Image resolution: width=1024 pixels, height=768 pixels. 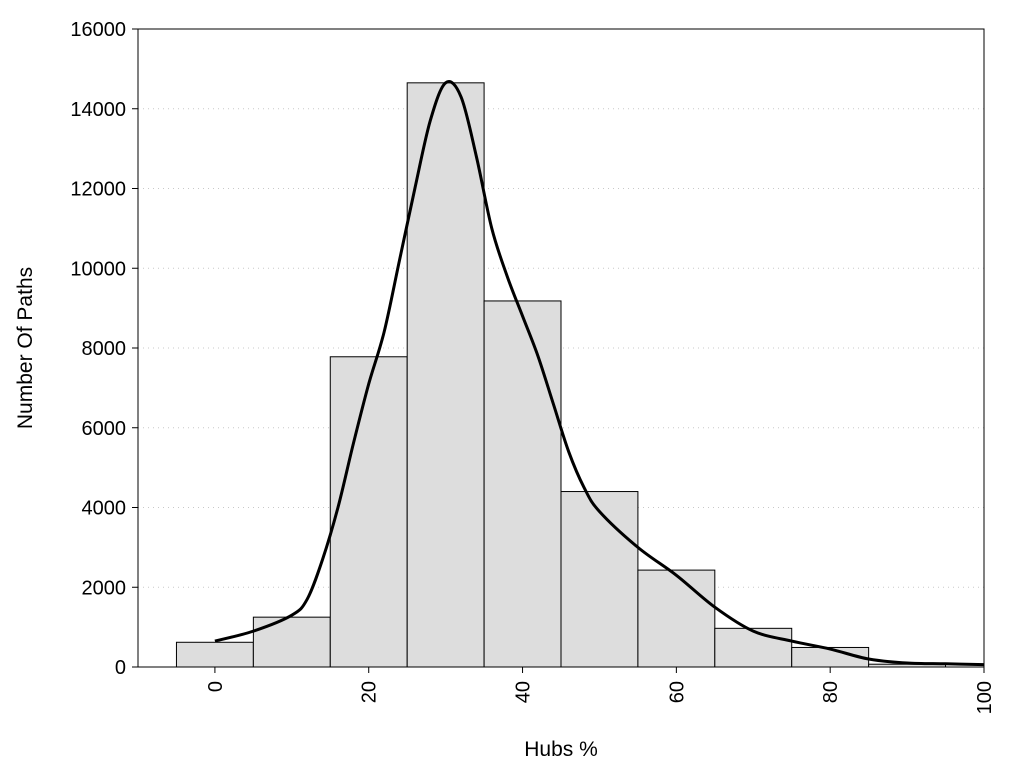 I want to click on y-axis-ticks: 0 2000 4000 6000 8000 10000 12000 14000 16000, so click(x=104, y=349).